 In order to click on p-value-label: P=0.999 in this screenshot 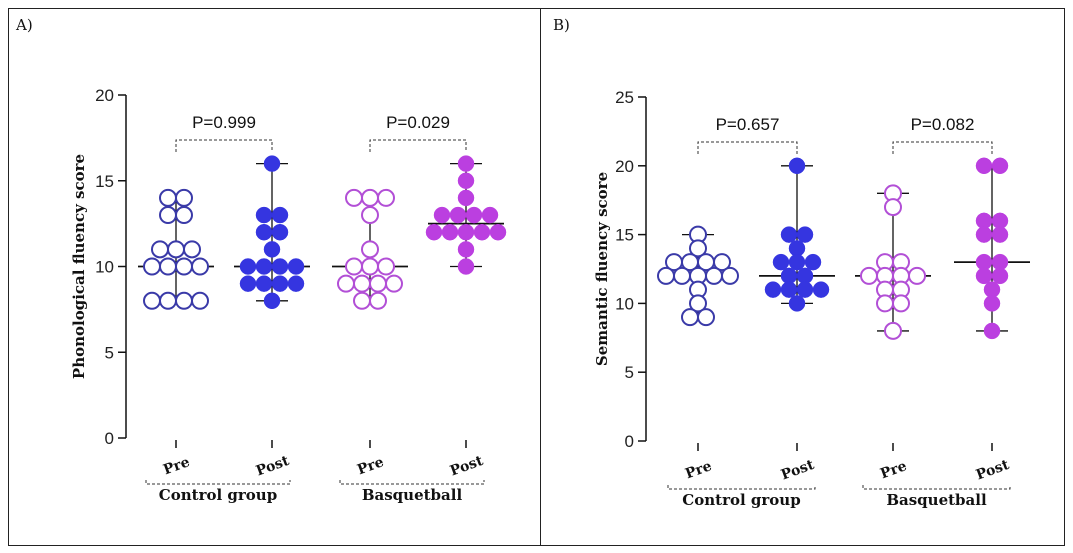, I will do `click(224, 122)`.